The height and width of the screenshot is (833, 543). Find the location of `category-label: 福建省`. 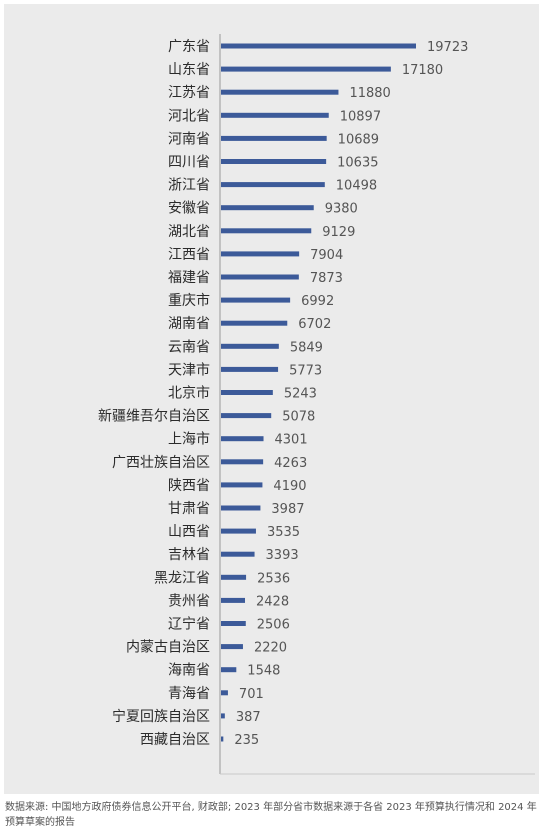

category-label: 福建省 is located at coordinates (189, 278).